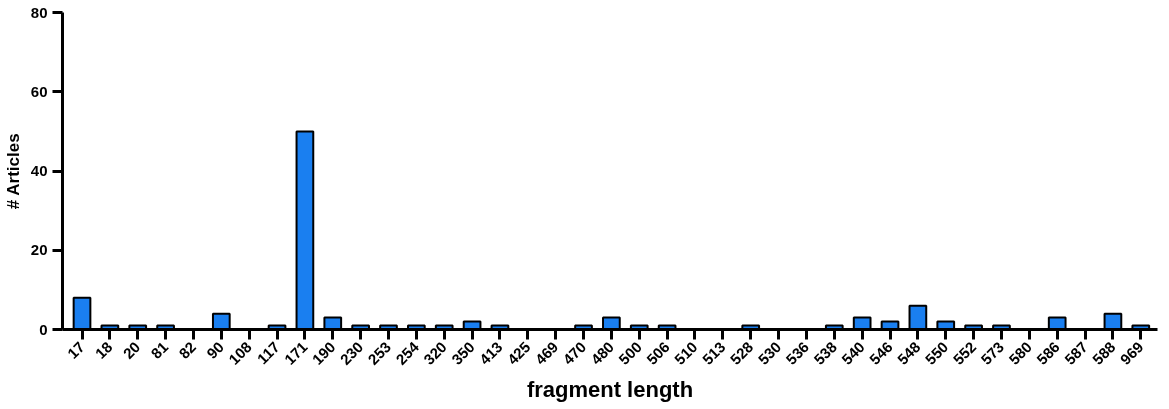 This screenshot has height=409, width=1169. Describe the element at coordinates (351, 353) in the screenshot. I see `x-tick-label: 230` at that location.